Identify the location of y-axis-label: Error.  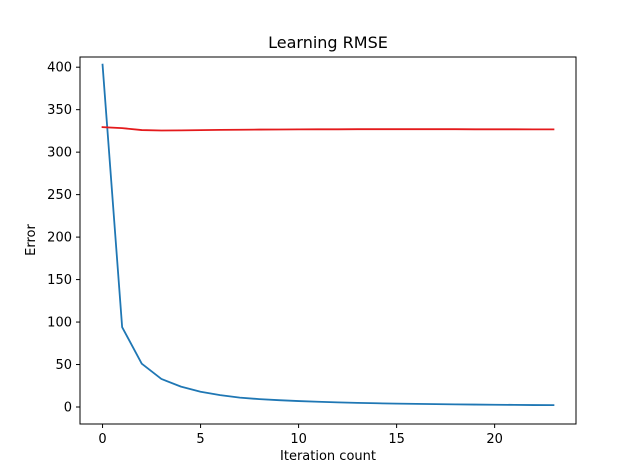
(31, 240).